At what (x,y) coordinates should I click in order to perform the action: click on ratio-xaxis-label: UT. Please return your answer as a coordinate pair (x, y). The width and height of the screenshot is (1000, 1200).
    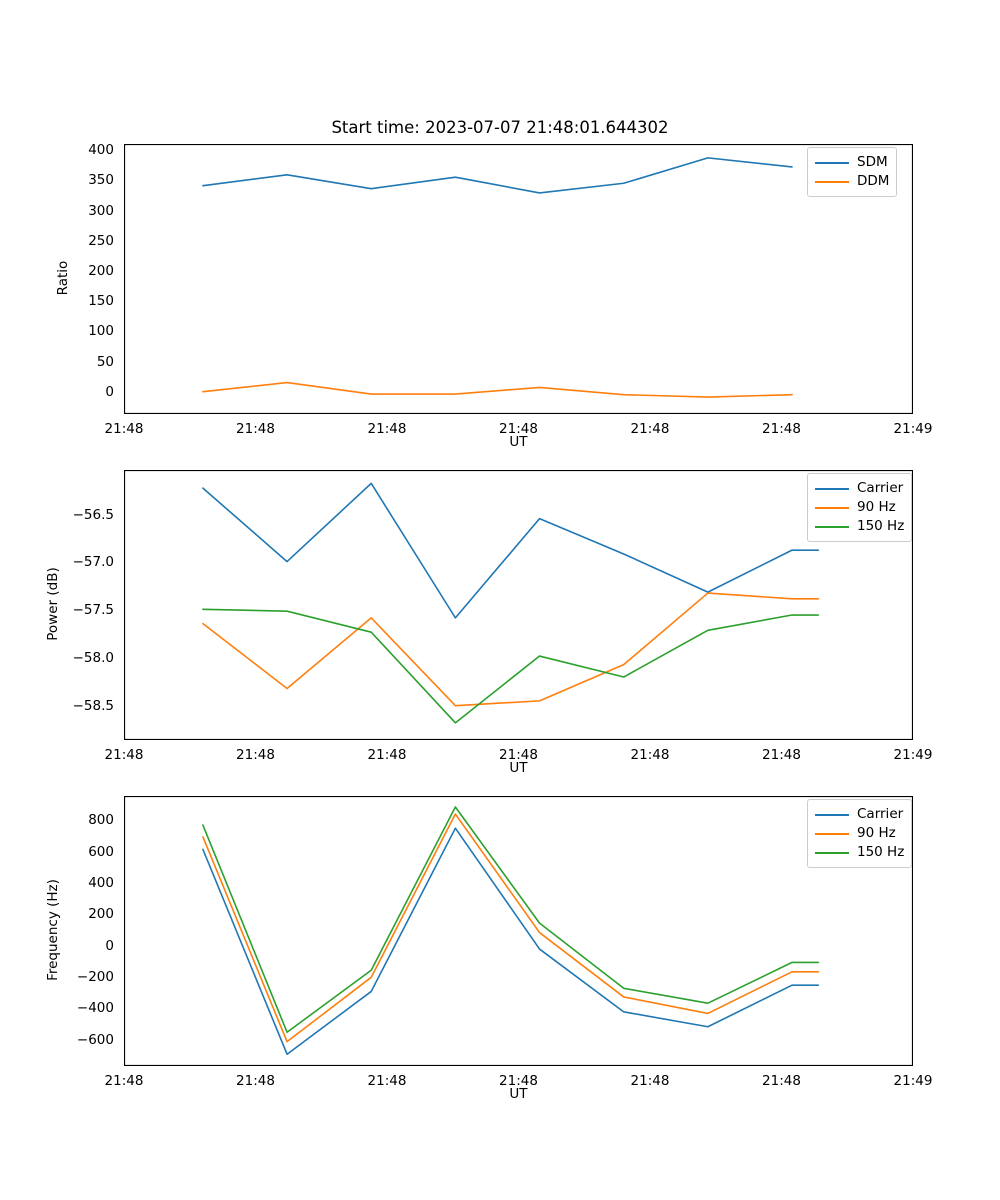
    Looking at the image, I should click on (518, 442).